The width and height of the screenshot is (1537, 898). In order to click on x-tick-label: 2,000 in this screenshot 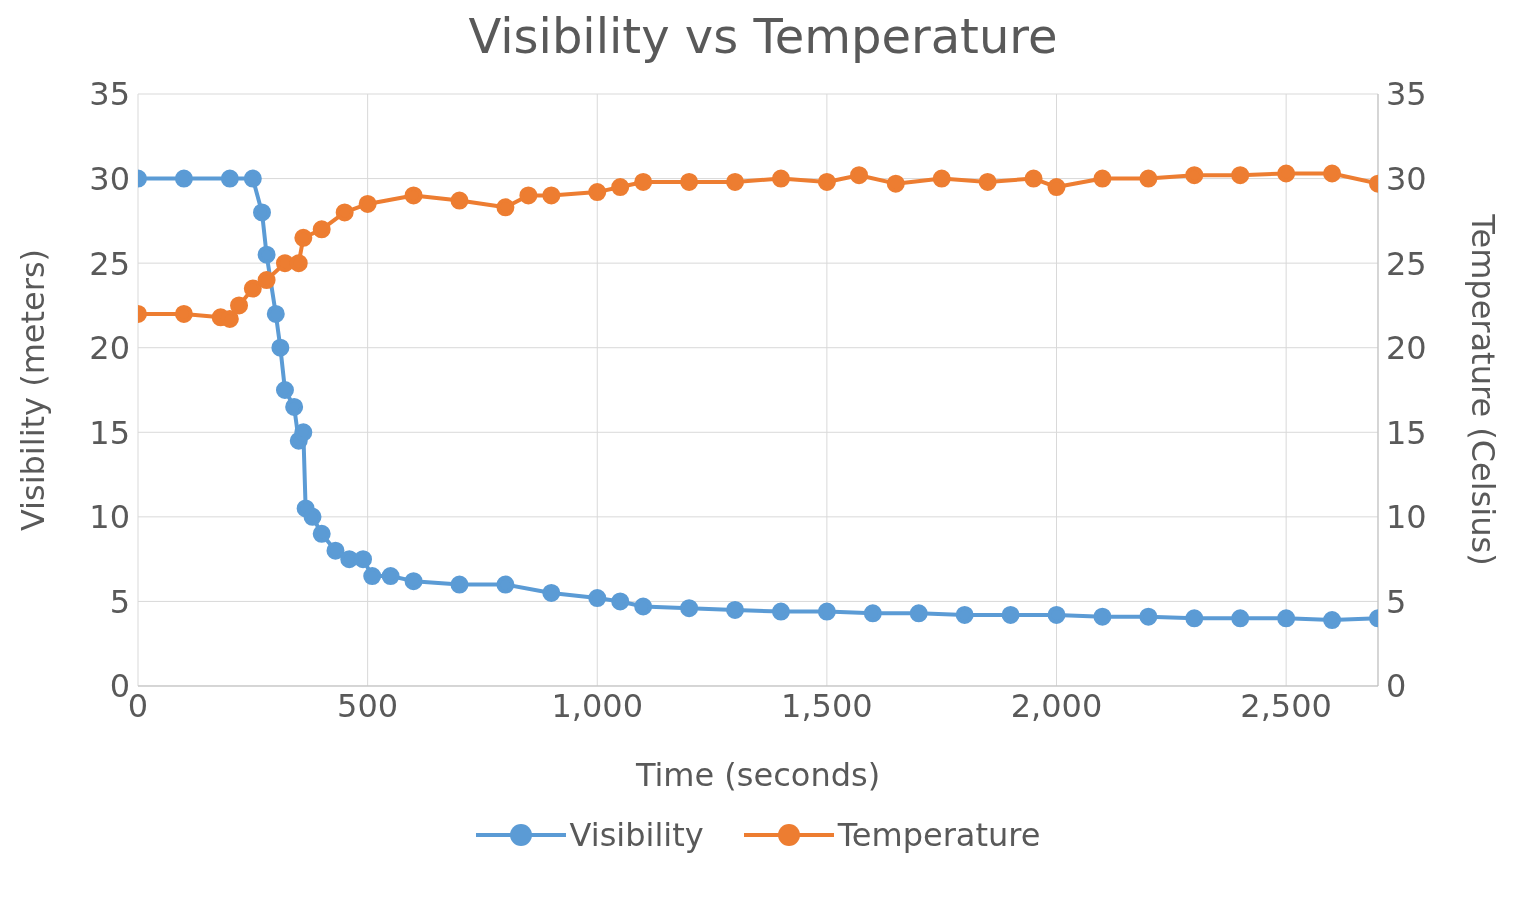, I will do `click(1056, 705)`.